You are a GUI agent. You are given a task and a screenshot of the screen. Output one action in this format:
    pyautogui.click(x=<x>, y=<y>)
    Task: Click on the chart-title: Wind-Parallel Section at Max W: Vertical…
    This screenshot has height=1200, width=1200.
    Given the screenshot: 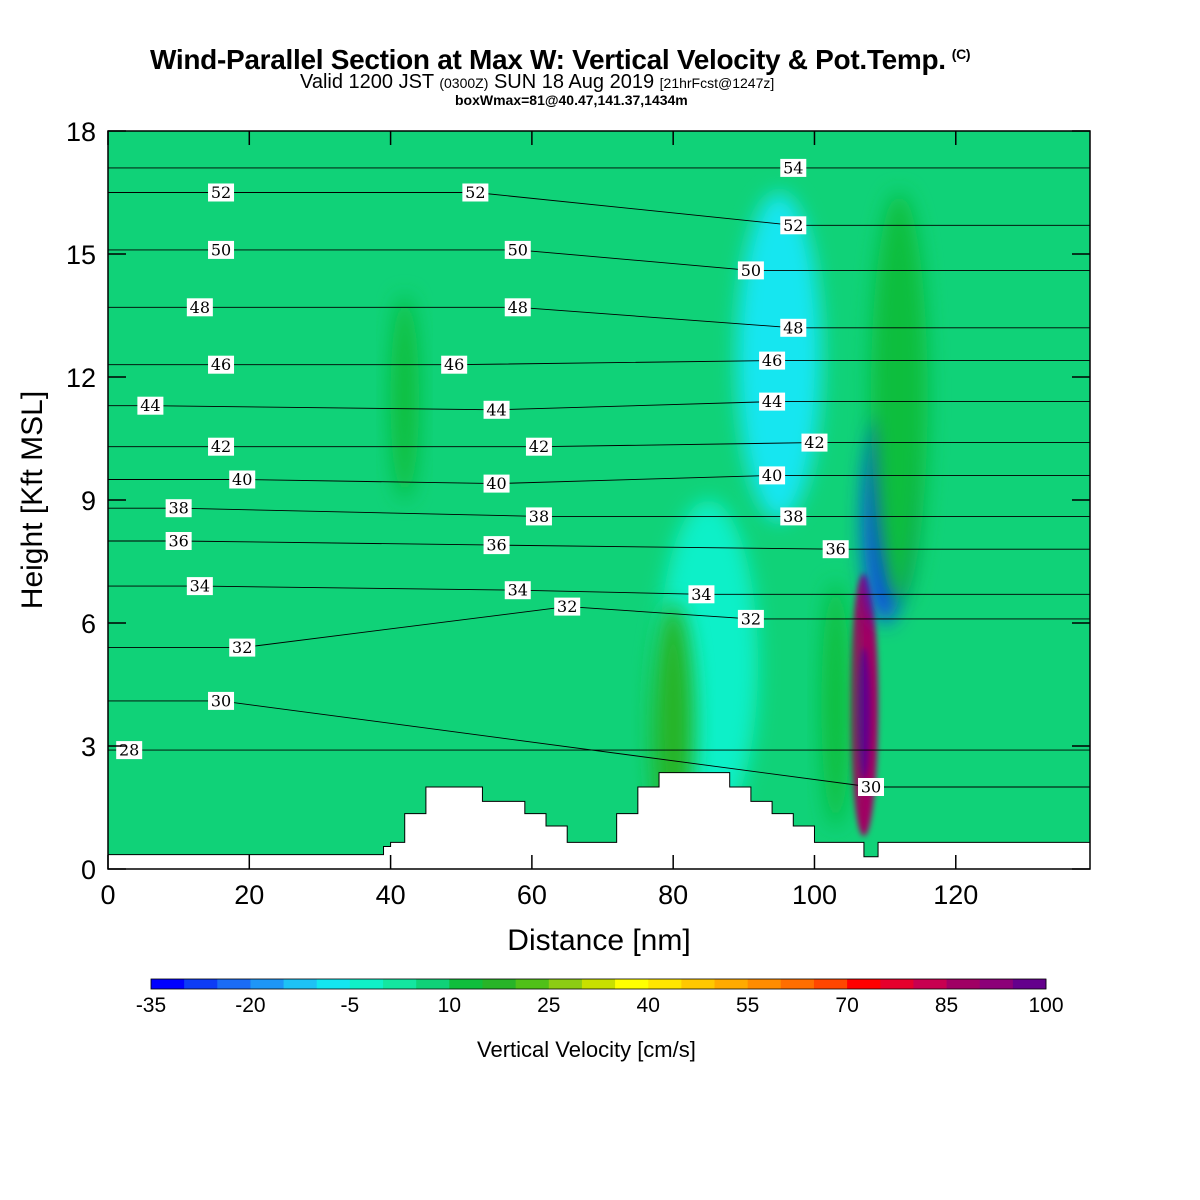 What is the action you would take?
    pyautogui.click(x=560, y=60)
    